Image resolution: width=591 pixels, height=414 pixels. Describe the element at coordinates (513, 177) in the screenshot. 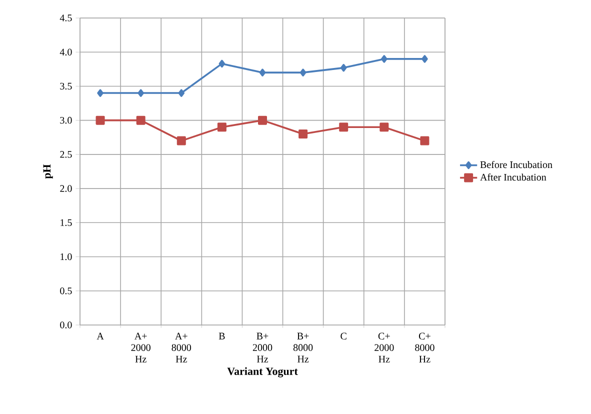

I see `legend-label: After Incubation` at that location.